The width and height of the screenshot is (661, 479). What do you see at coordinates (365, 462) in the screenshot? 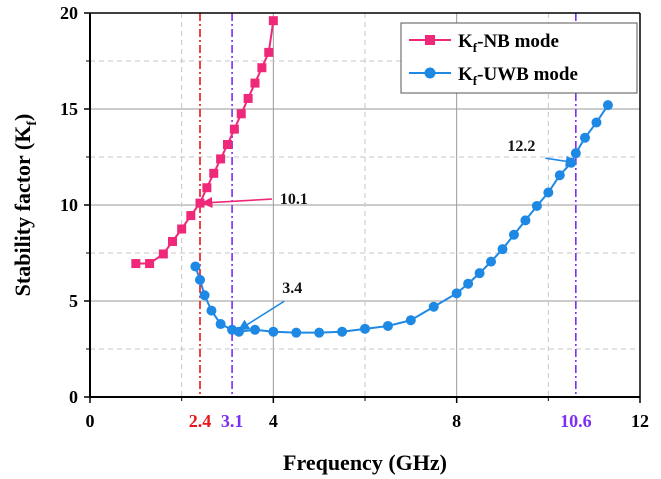
I see `x-axis-title: Frequency (GHz)` at bounding box center [365, 462].